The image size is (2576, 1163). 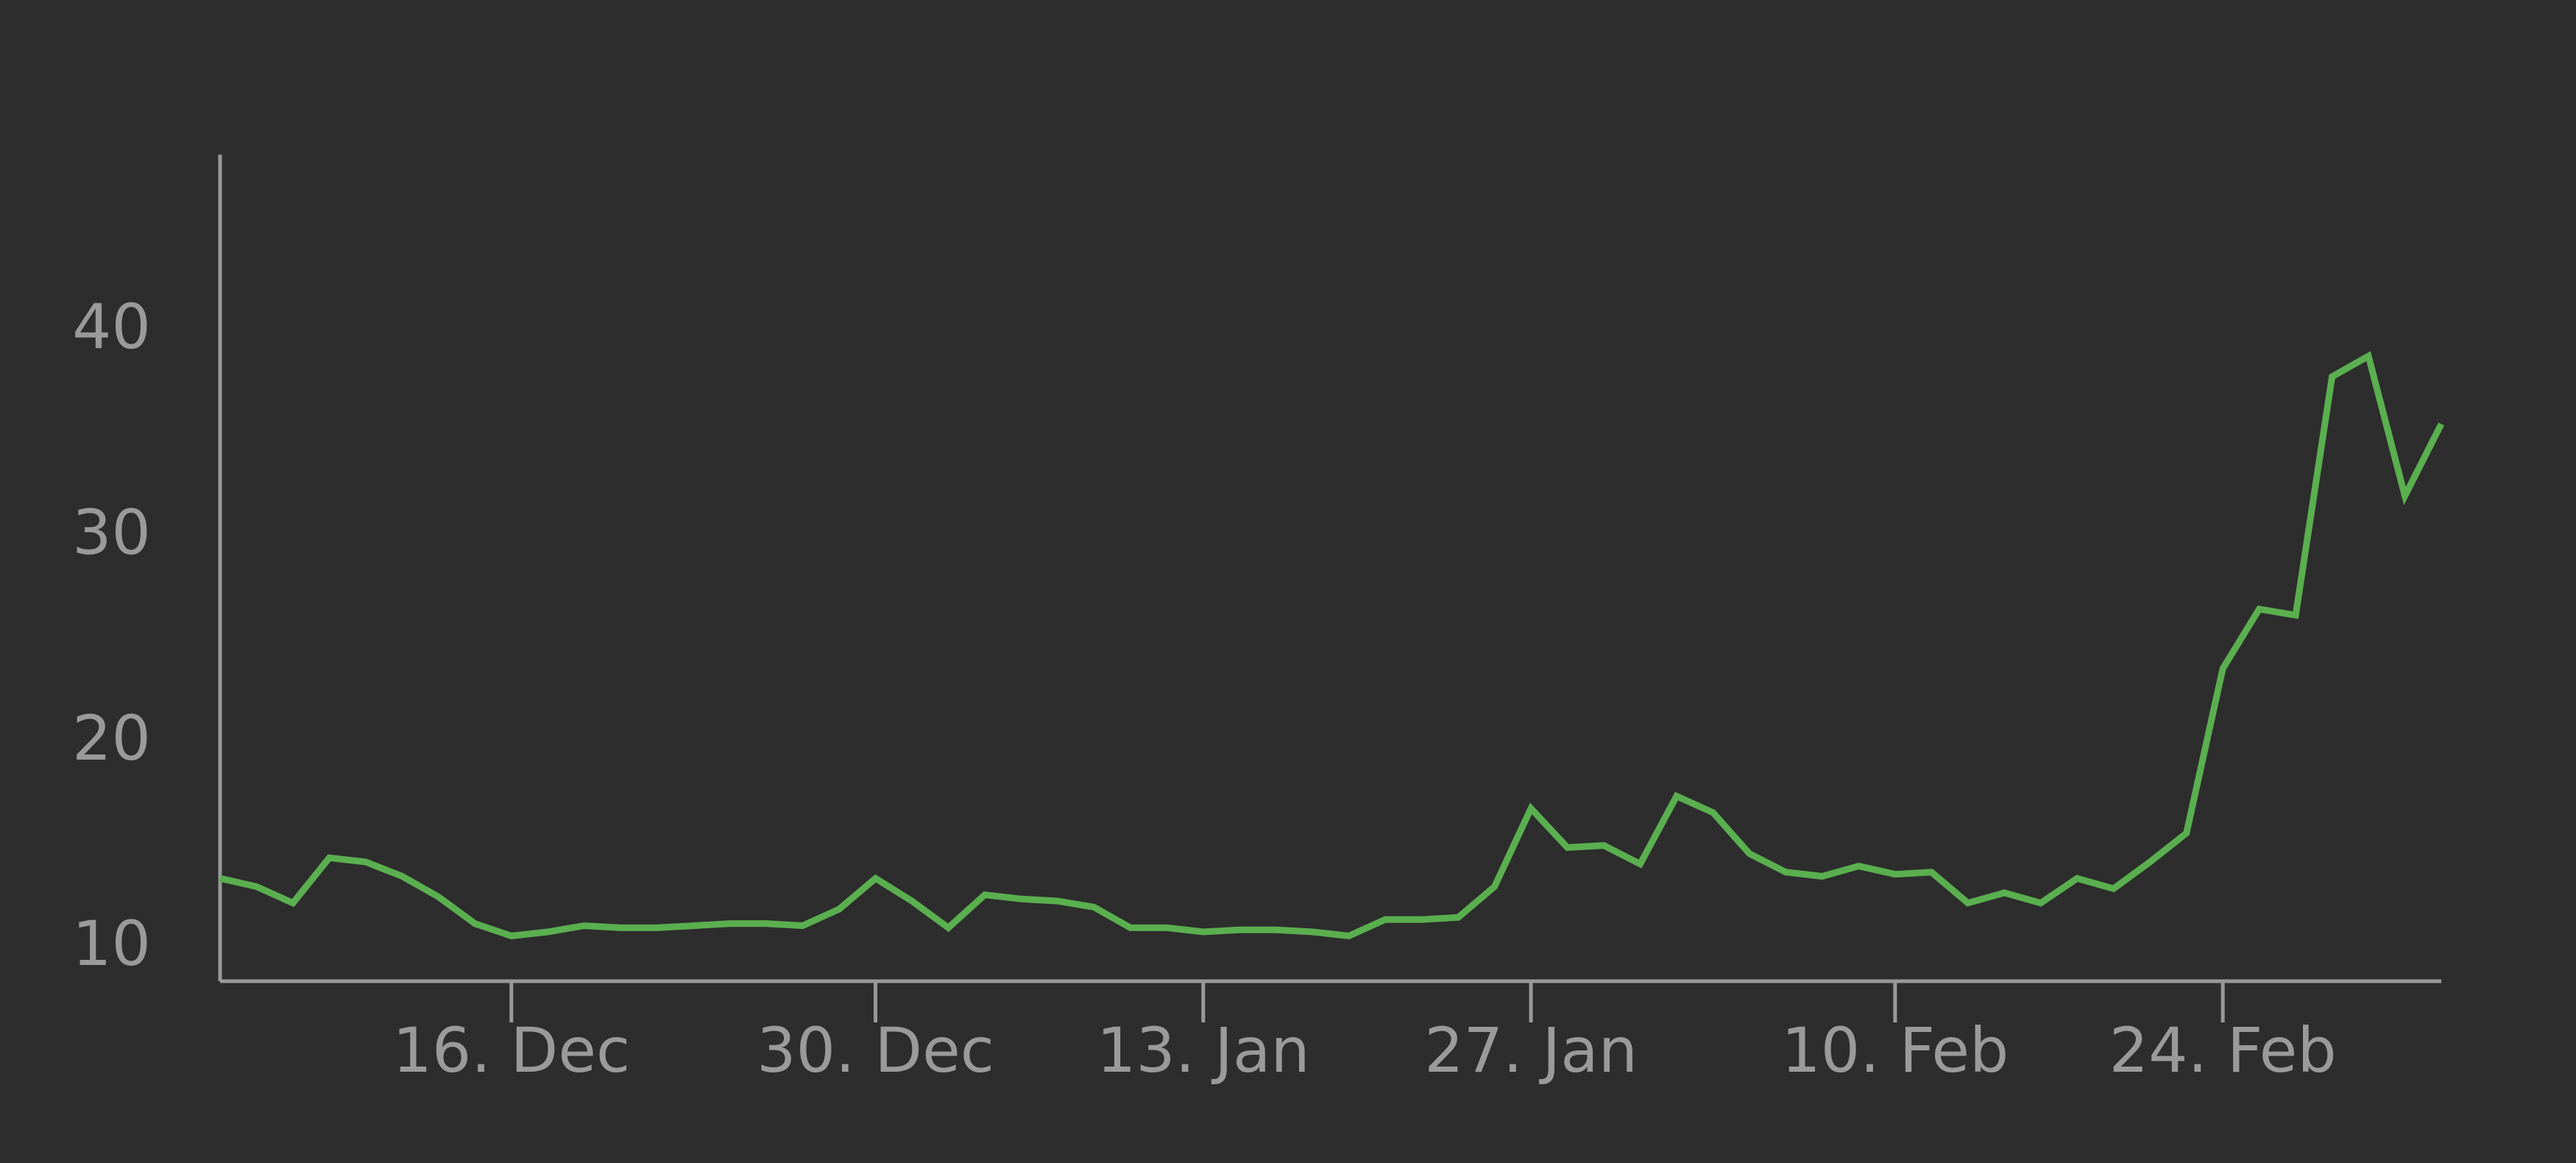 I want to click on y-tick-label: 40, so click(x=111, y=327).